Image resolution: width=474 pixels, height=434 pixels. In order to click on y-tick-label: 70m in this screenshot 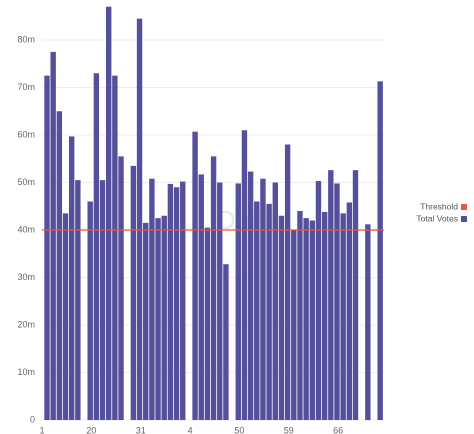, I will do `click(26, 87)`.